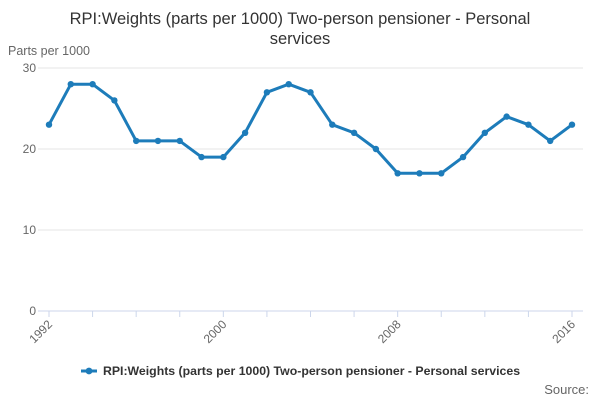  What do you see at coordinates (88, 371) in the screenshot?
I see `legend-line-marker-icon` at bounding box center [88, 371].